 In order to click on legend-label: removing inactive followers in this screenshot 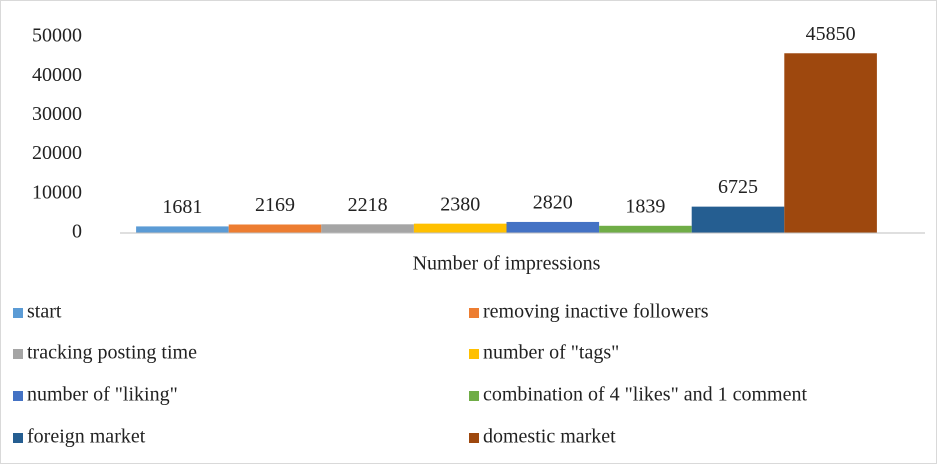, I will do `click(596, 312)`.